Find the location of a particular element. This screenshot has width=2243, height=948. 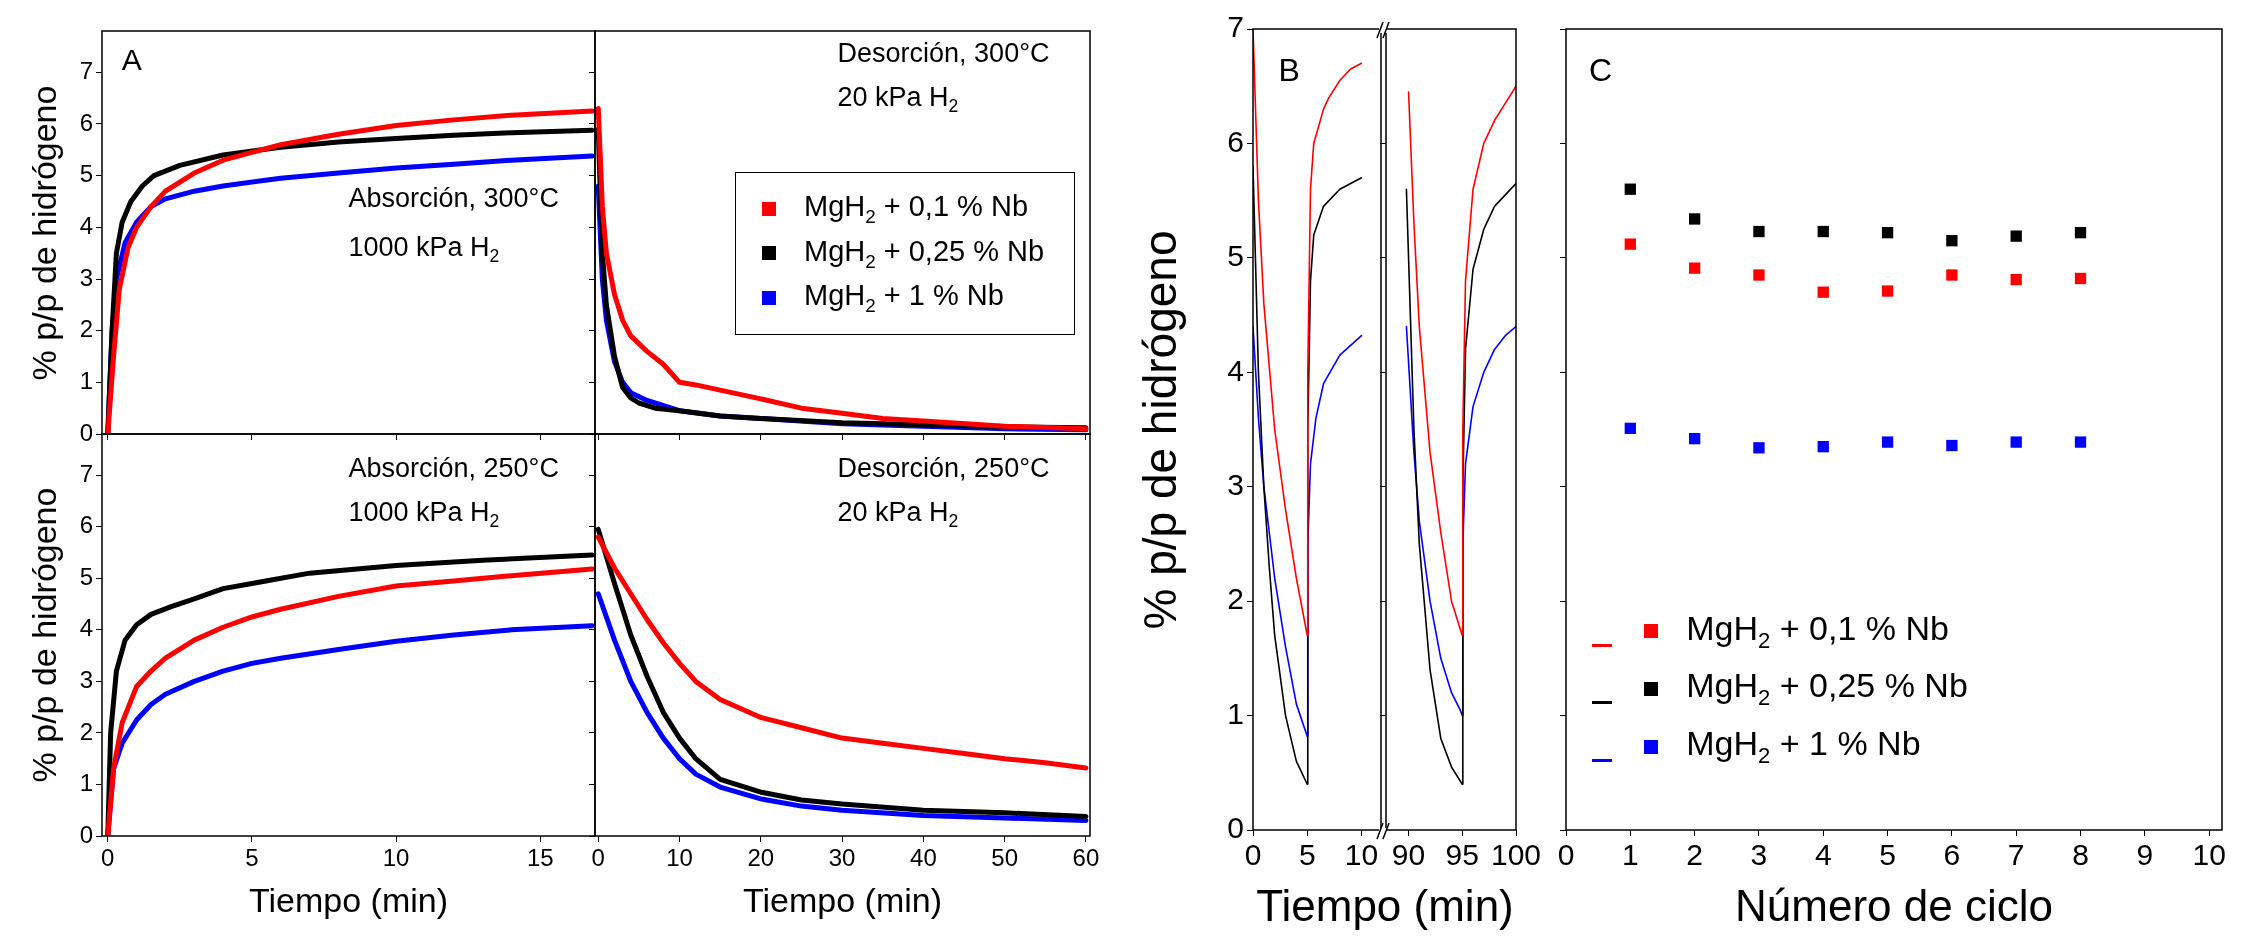

annotation: A is located at coordinates (131, 60).